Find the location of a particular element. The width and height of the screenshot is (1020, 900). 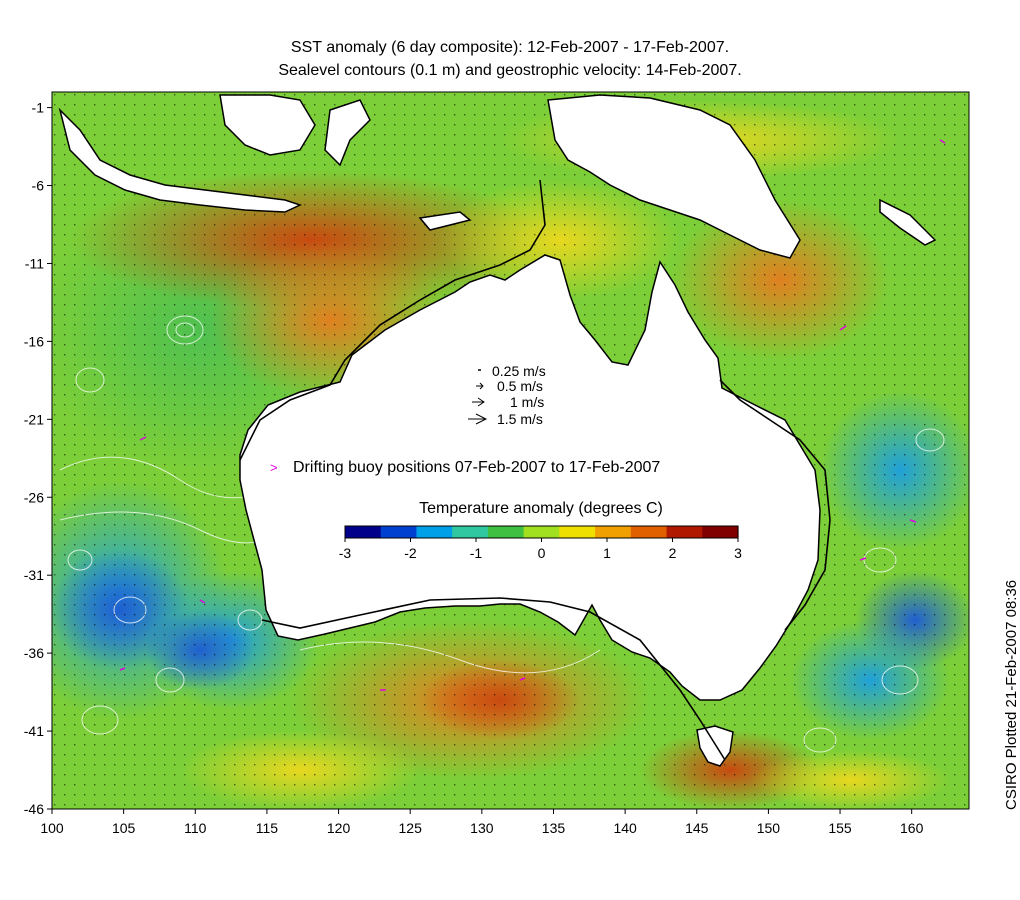

x-tick-label: 145 is located at coordinates (697, 828).